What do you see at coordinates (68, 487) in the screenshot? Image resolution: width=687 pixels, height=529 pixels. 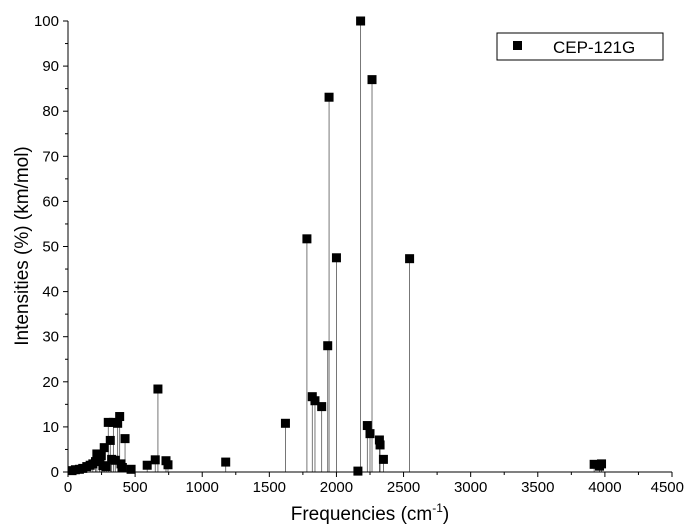 I see `x-tick-label: 0` at bounding box center [68, 487].